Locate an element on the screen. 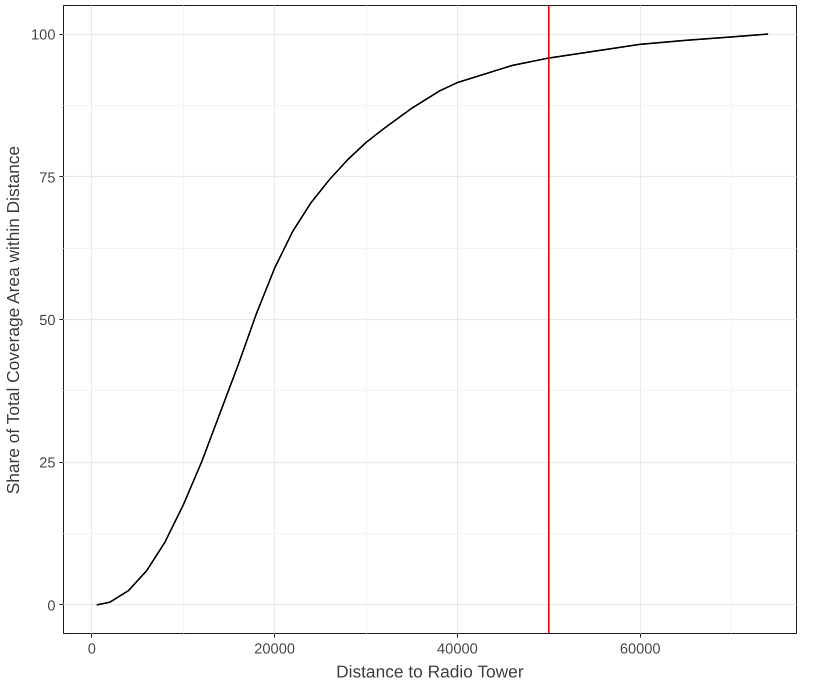 Image resolution: width=818 pixels, height=684 pixels. x-axis-title: Distance to Radio Tower is located at coordinates (430, 672).